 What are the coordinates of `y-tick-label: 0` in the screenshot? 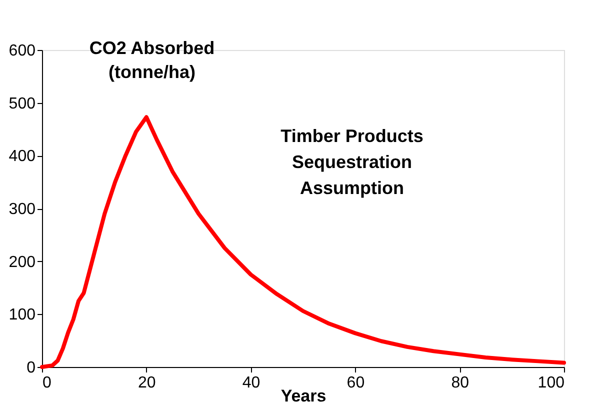 It's located at (31, 368).